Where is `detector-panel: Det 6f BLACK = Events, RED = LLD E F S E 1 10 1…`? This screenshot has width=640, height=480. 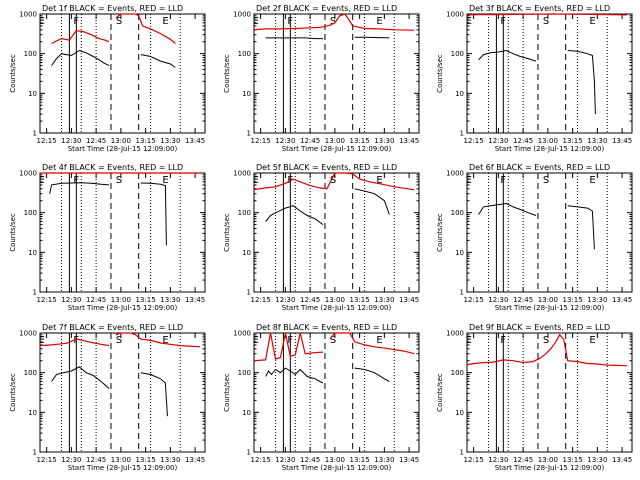 detector-panel: Det 6f BLACK = Events, RED = LLD E F S E 1 10 1… is located at coordinates (534, 237).